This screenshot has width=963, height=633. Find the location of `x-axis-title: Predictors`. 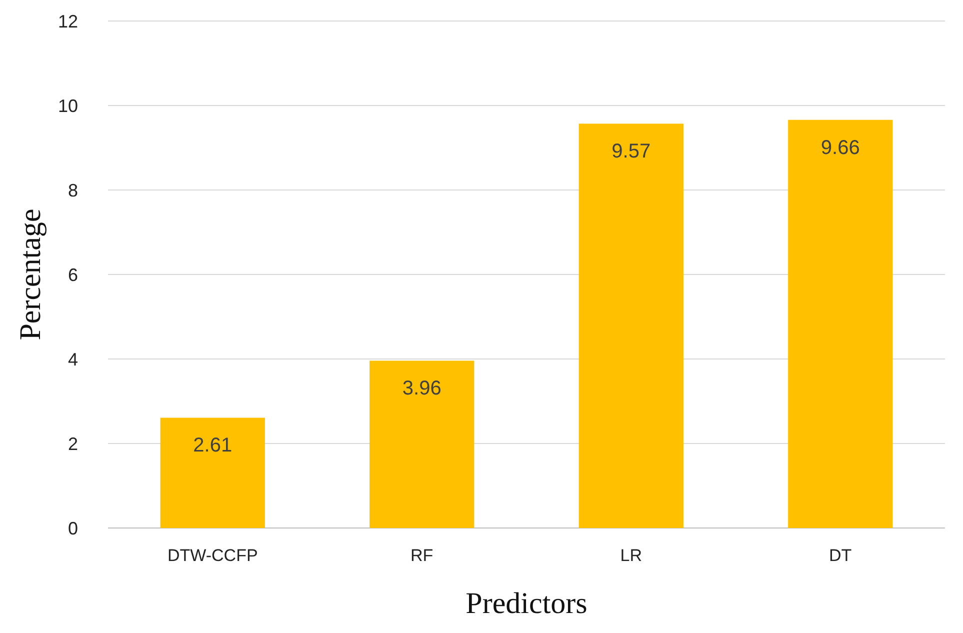

x-axis-title: Predictors is located at coordinates (527, 603).